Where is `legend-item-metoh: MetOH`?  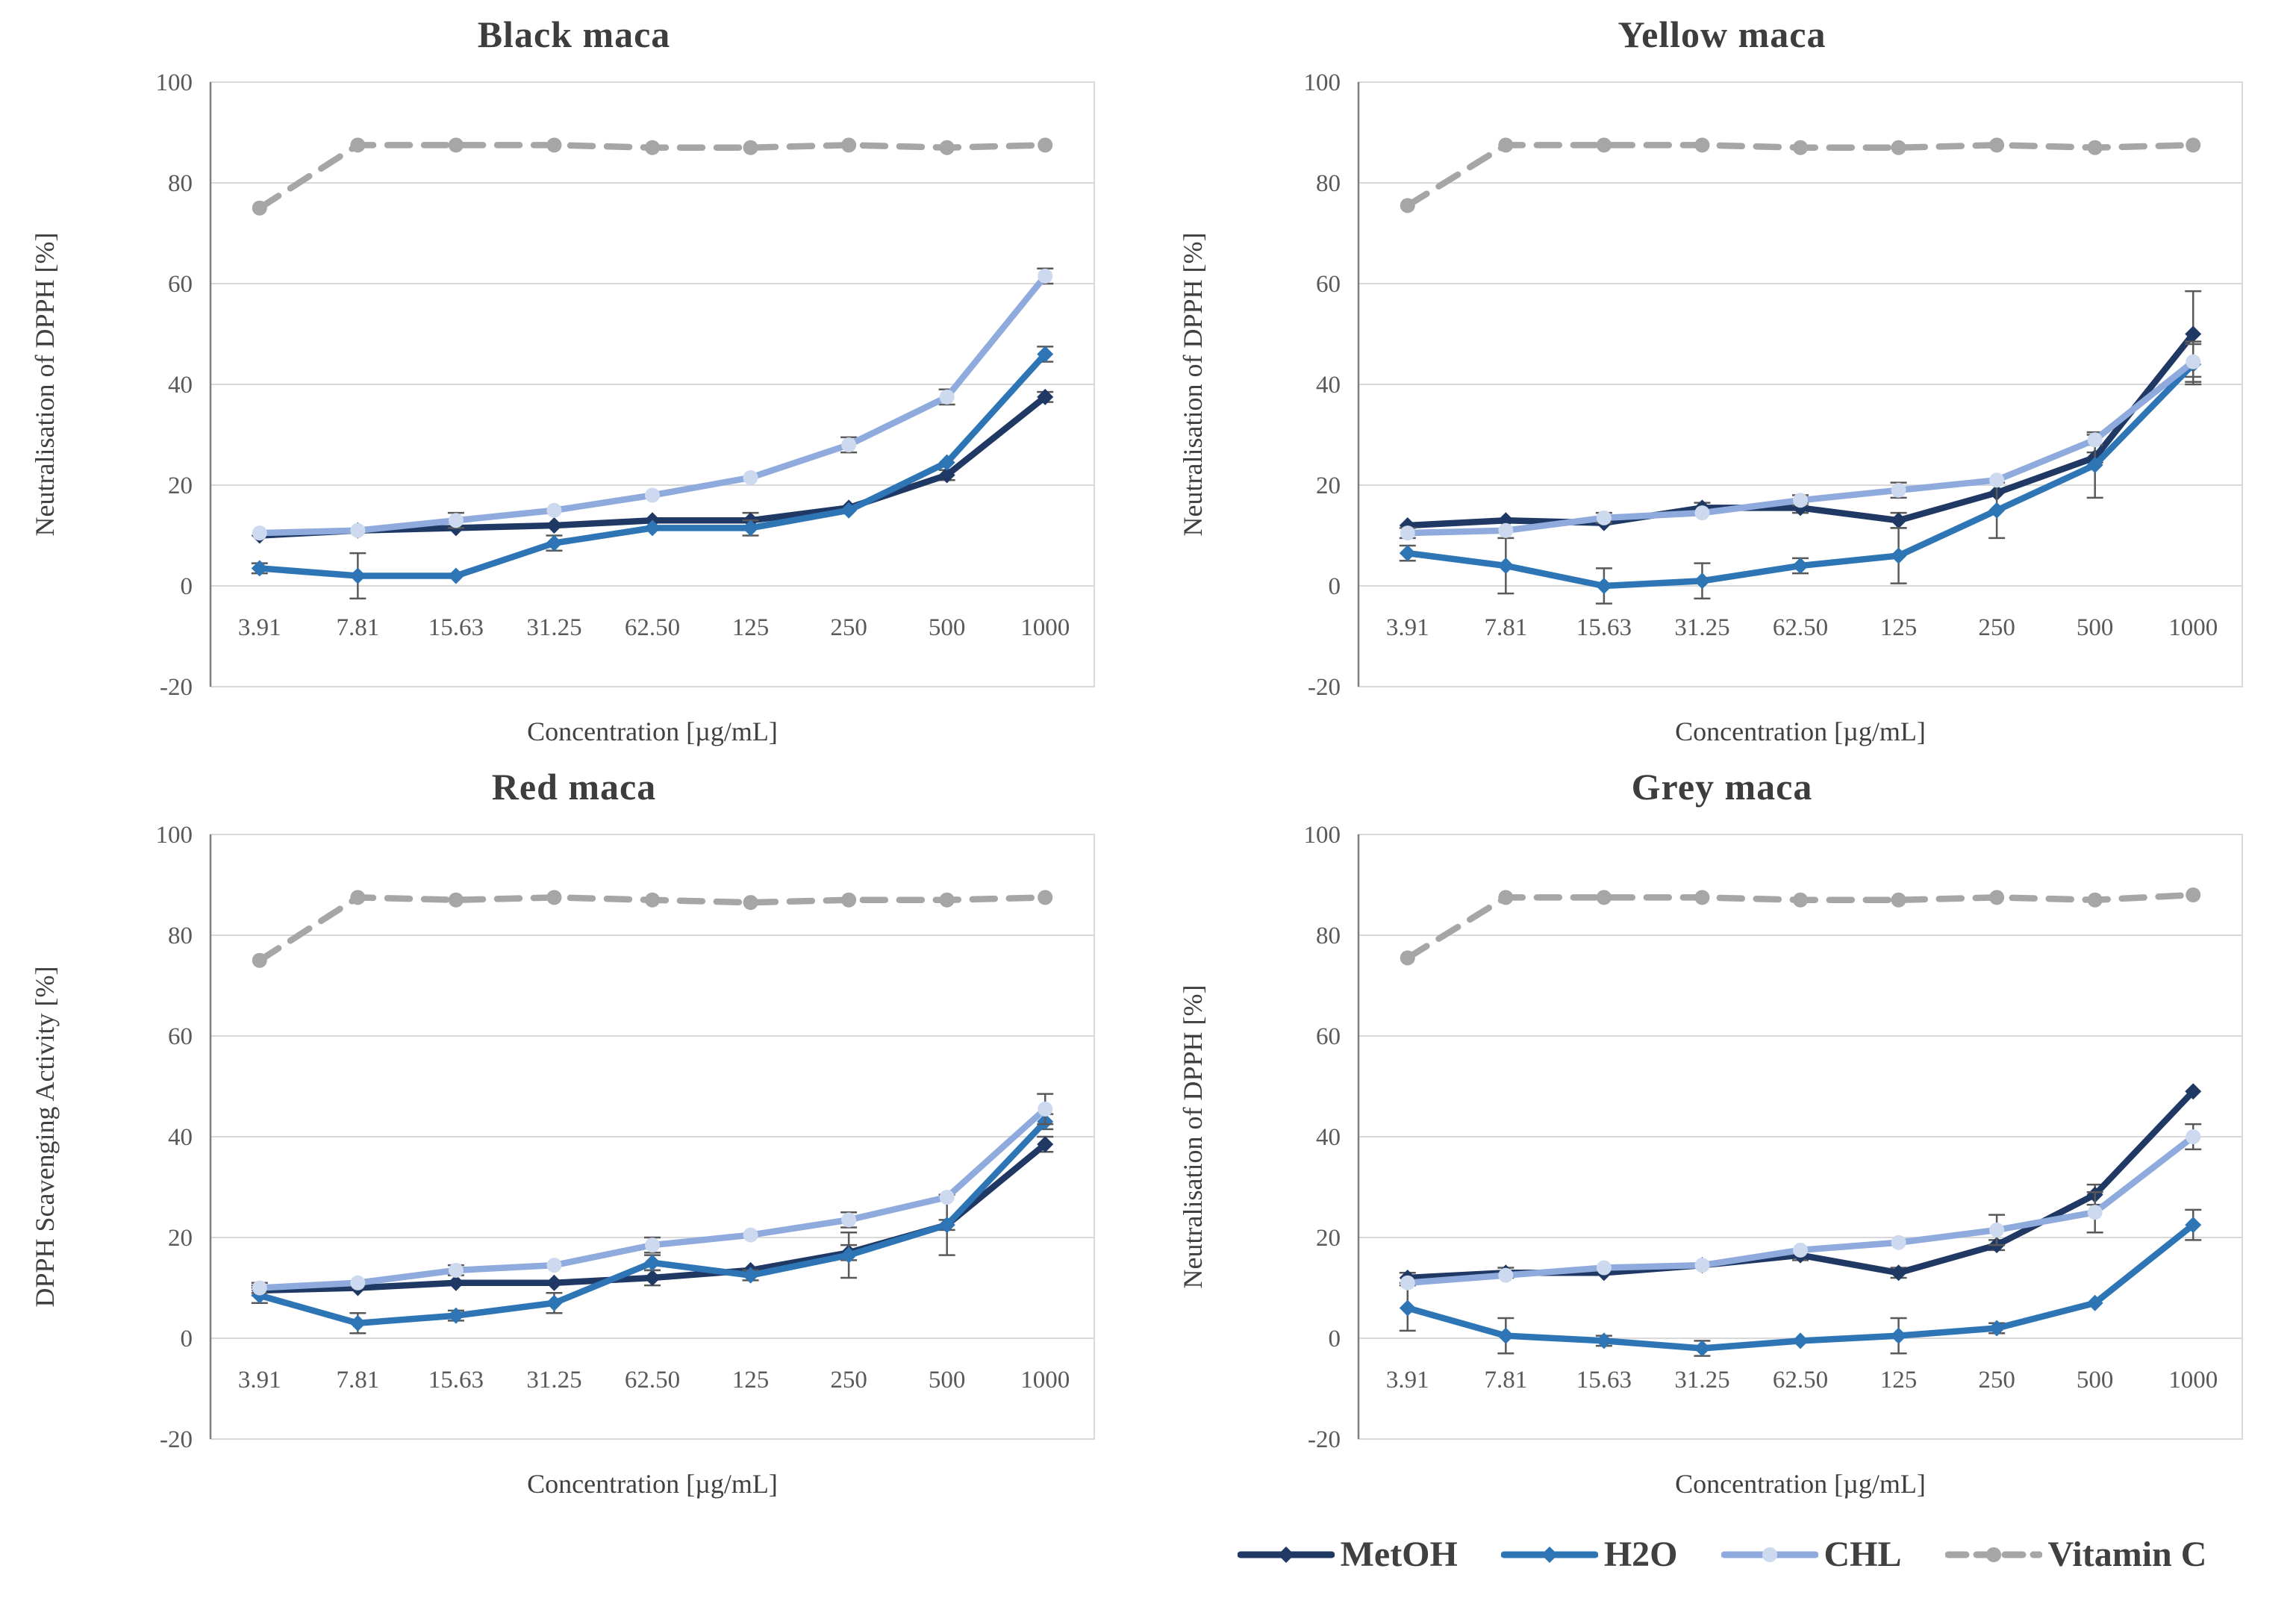
legend-item-metoh: MetOH is located at coordinates (1347, 1554).